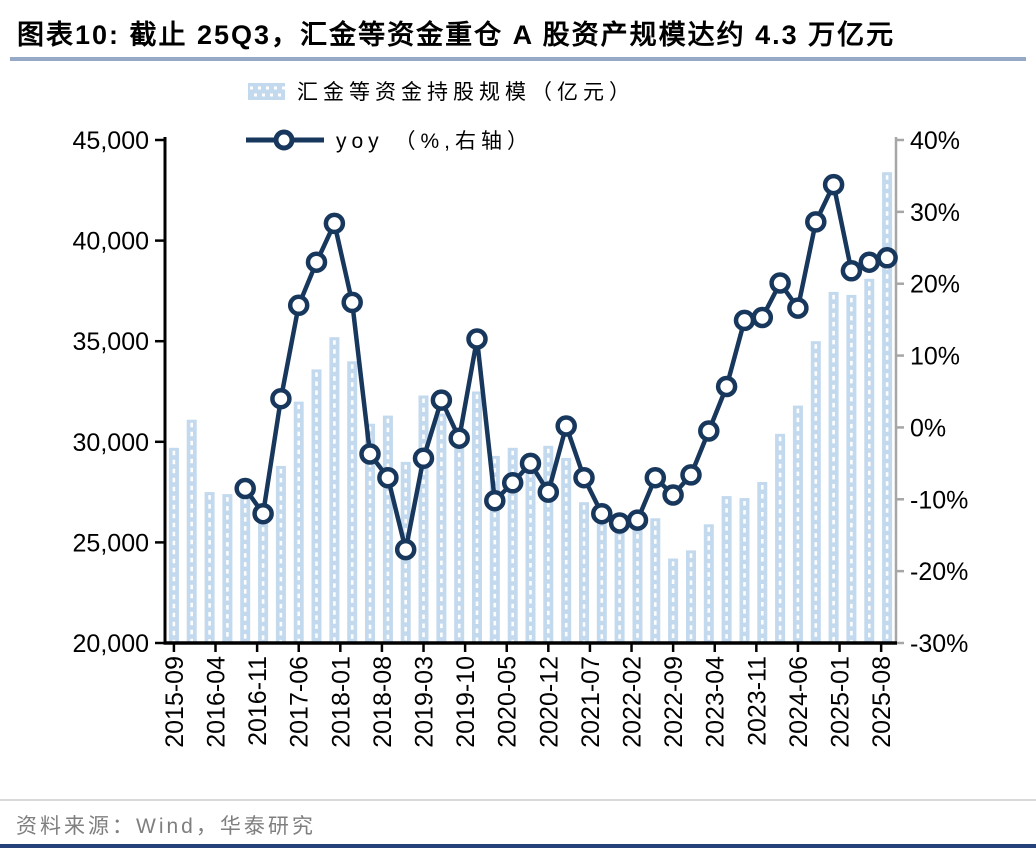 This screenshot has width=1036, height=852. Describe the element at coordinates (518, 800) in the screenshot. I see `footer-rule` at that location.